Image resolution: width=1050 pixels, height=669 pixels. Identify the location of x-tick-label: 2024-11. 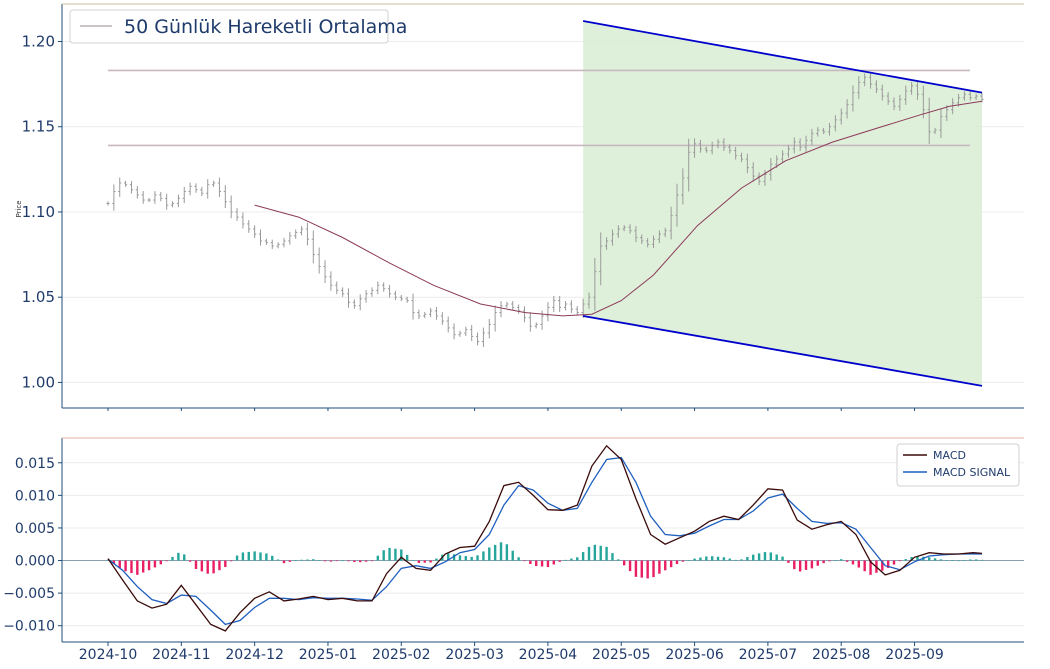
(181, 655).